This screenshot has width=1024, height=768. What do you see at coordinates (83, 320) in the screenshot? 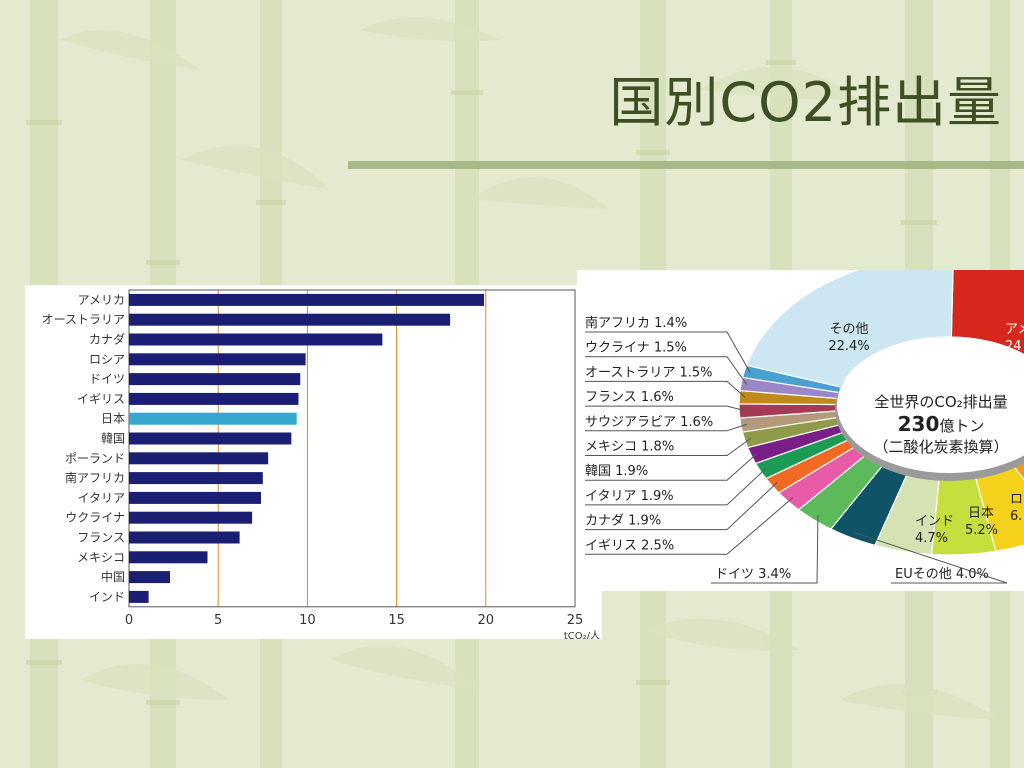
I see `category-label: オーストラリア` at bounding box center [83, 320].